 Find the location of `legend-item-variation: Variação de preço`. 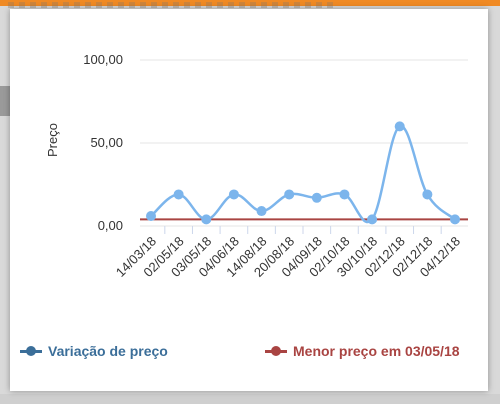

legend-item-variation: Variação de preço is located at coordinates (94, 351).